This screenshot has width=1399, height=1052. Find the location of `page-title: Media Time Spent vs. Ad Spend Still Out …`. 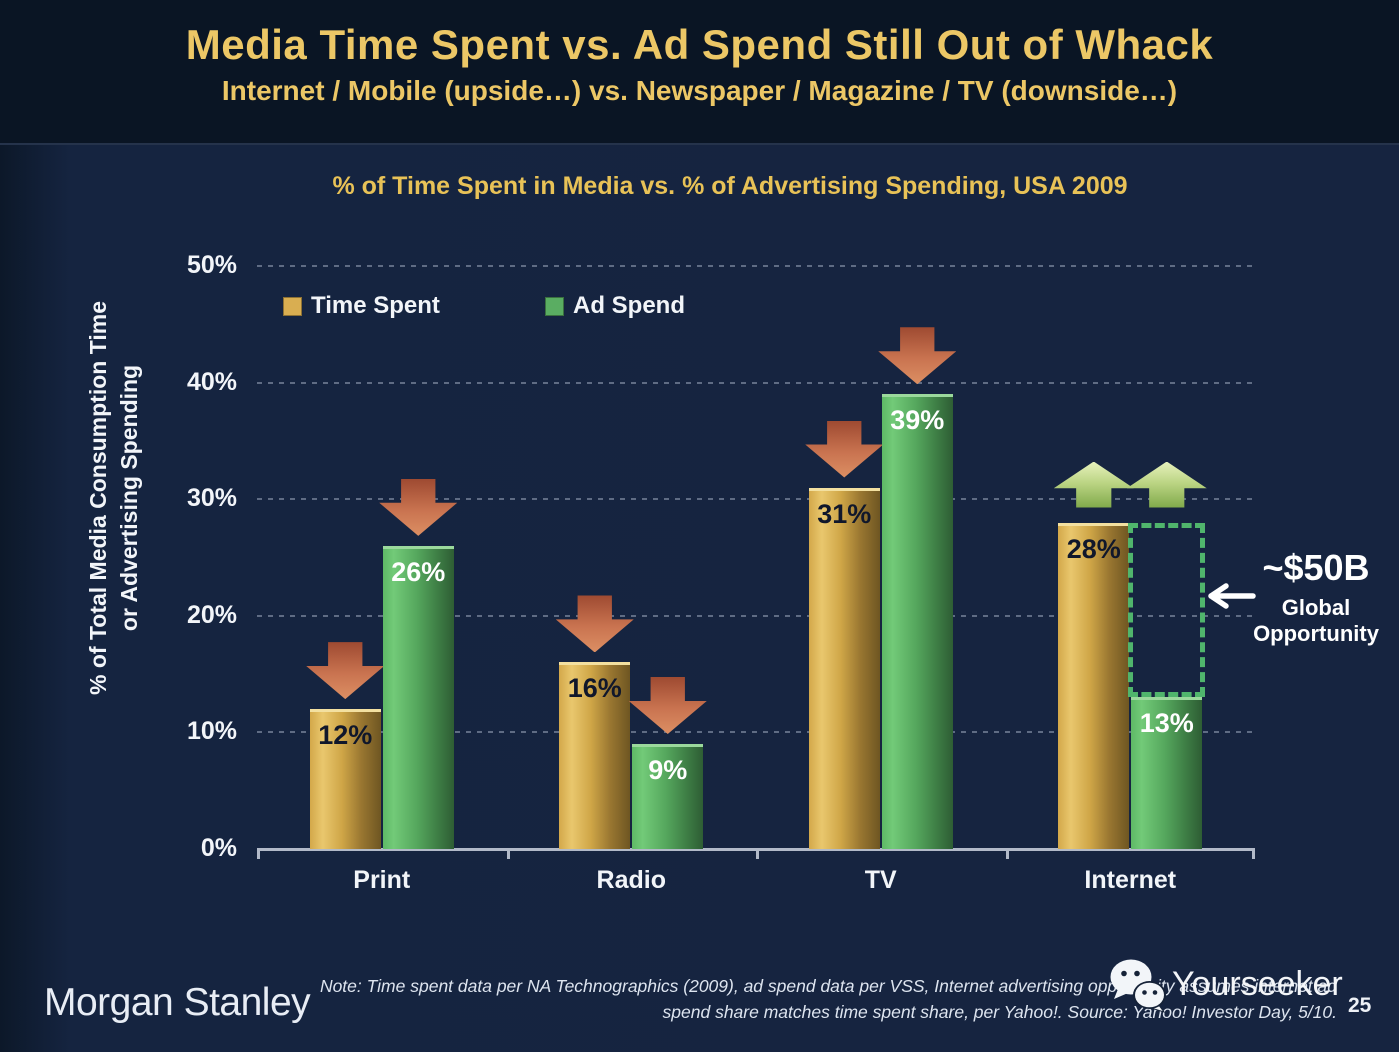

page-title: Media Time Spent vs. Ad Spend Still Out … is located at coordinates (699, 44).